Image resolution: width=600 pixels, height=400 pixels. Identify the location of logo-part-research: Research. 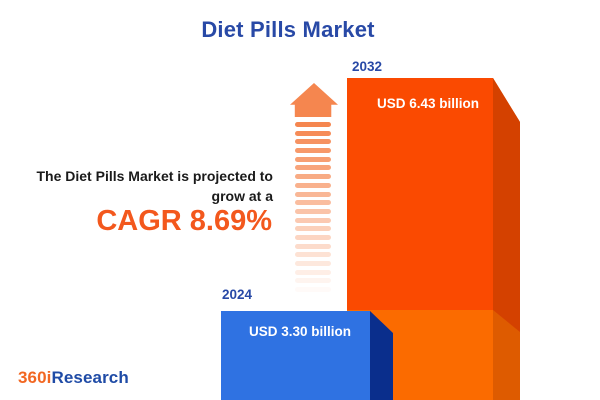
(90, 377).